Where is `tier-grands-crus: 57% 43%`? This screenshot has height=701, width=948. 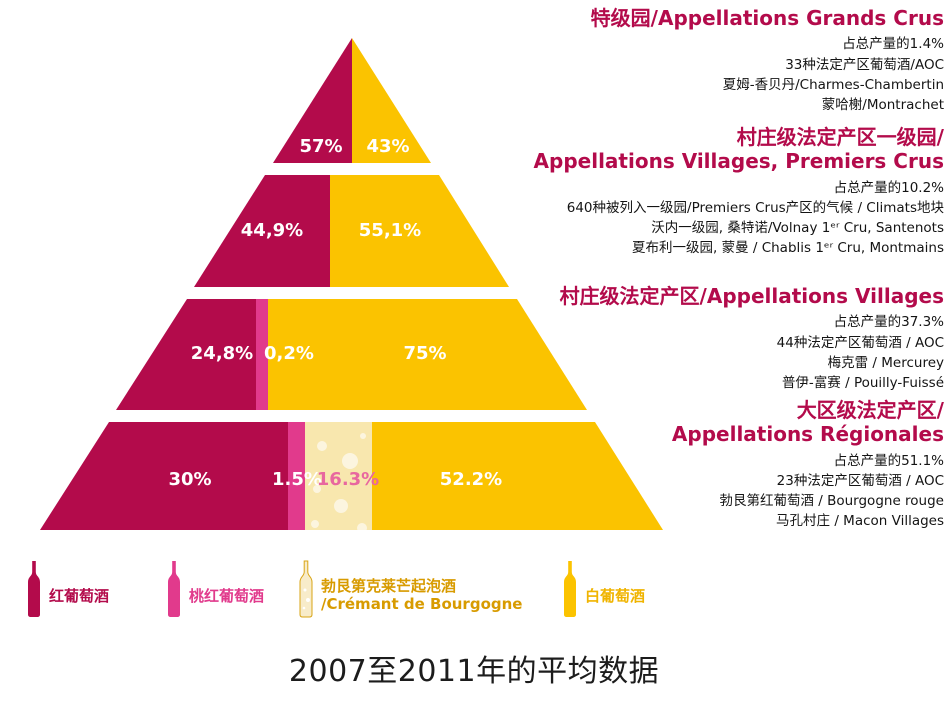 tier-grands-crus: 57% 43% is located at coordinates (352, 100).